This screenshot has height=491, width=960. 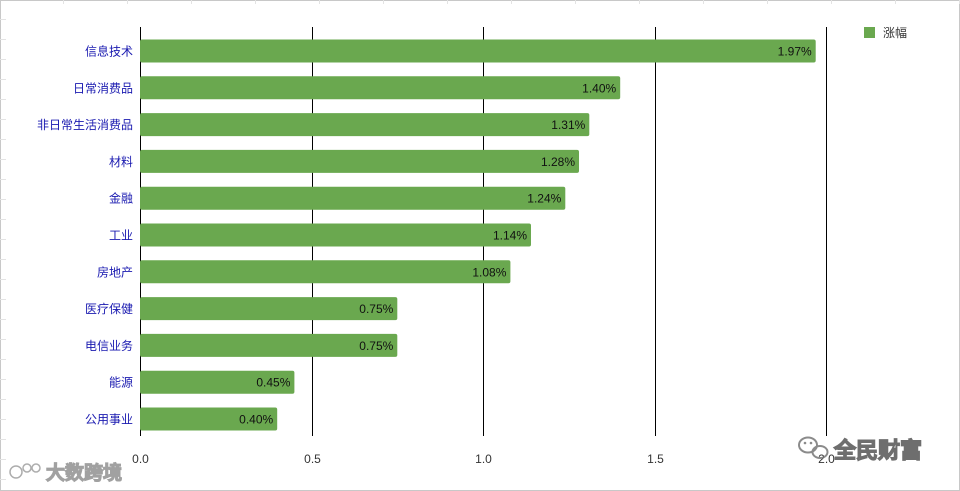 I want to click on category-label: 公用事业, so click(x=109, y=420).